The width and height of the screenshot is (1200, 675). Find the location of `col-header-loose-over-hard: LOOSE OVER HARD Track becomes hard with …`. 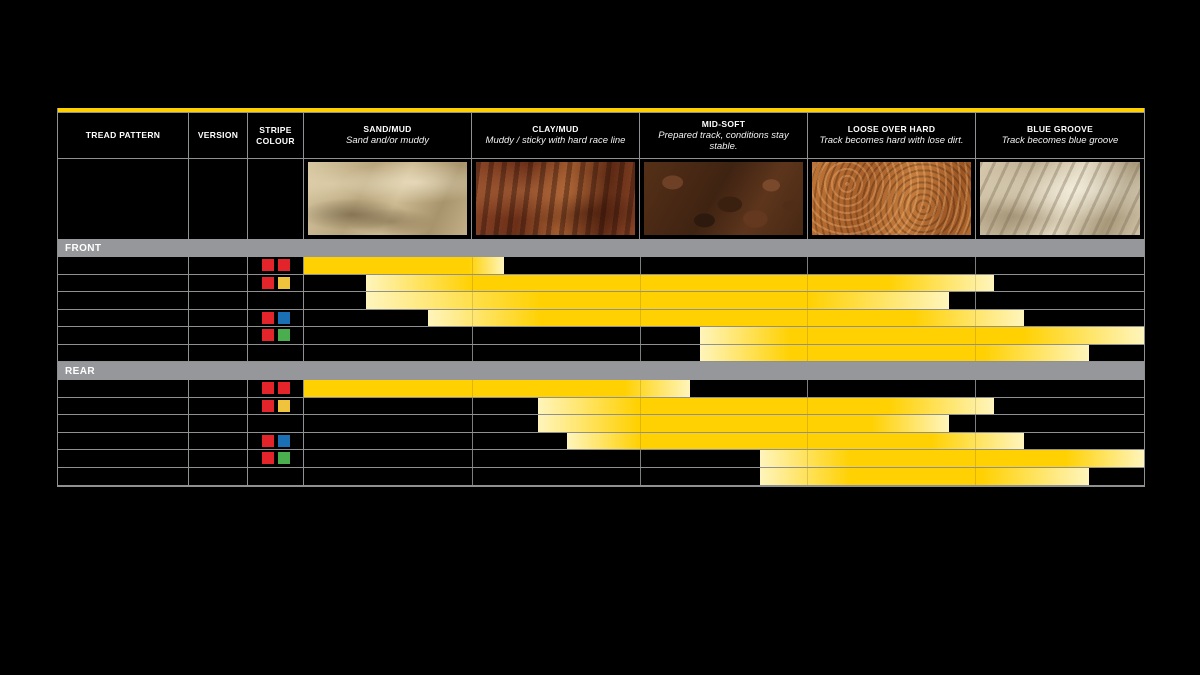

col-header-loose-over-hard: LOOSE OVER HARD Track becomes hard with … is located at coordinates (892, 135).